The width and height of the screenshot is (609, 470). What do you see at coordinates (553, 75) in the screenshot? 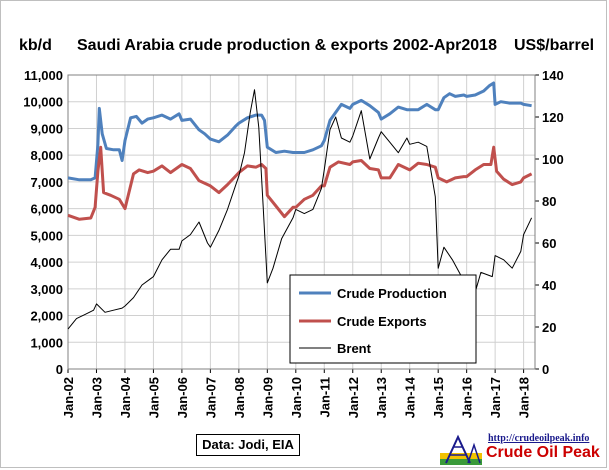
I see `y-right-tick-label: 140` at bounding box center [553, 75].